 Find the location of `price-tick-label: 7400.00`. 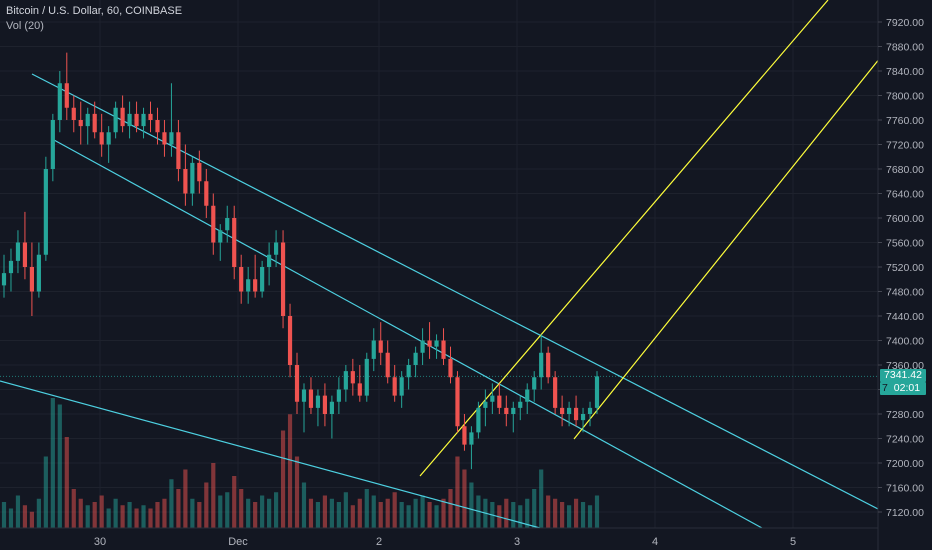

price-tick-label: 7400.00 is located at coordinates (905, 342).